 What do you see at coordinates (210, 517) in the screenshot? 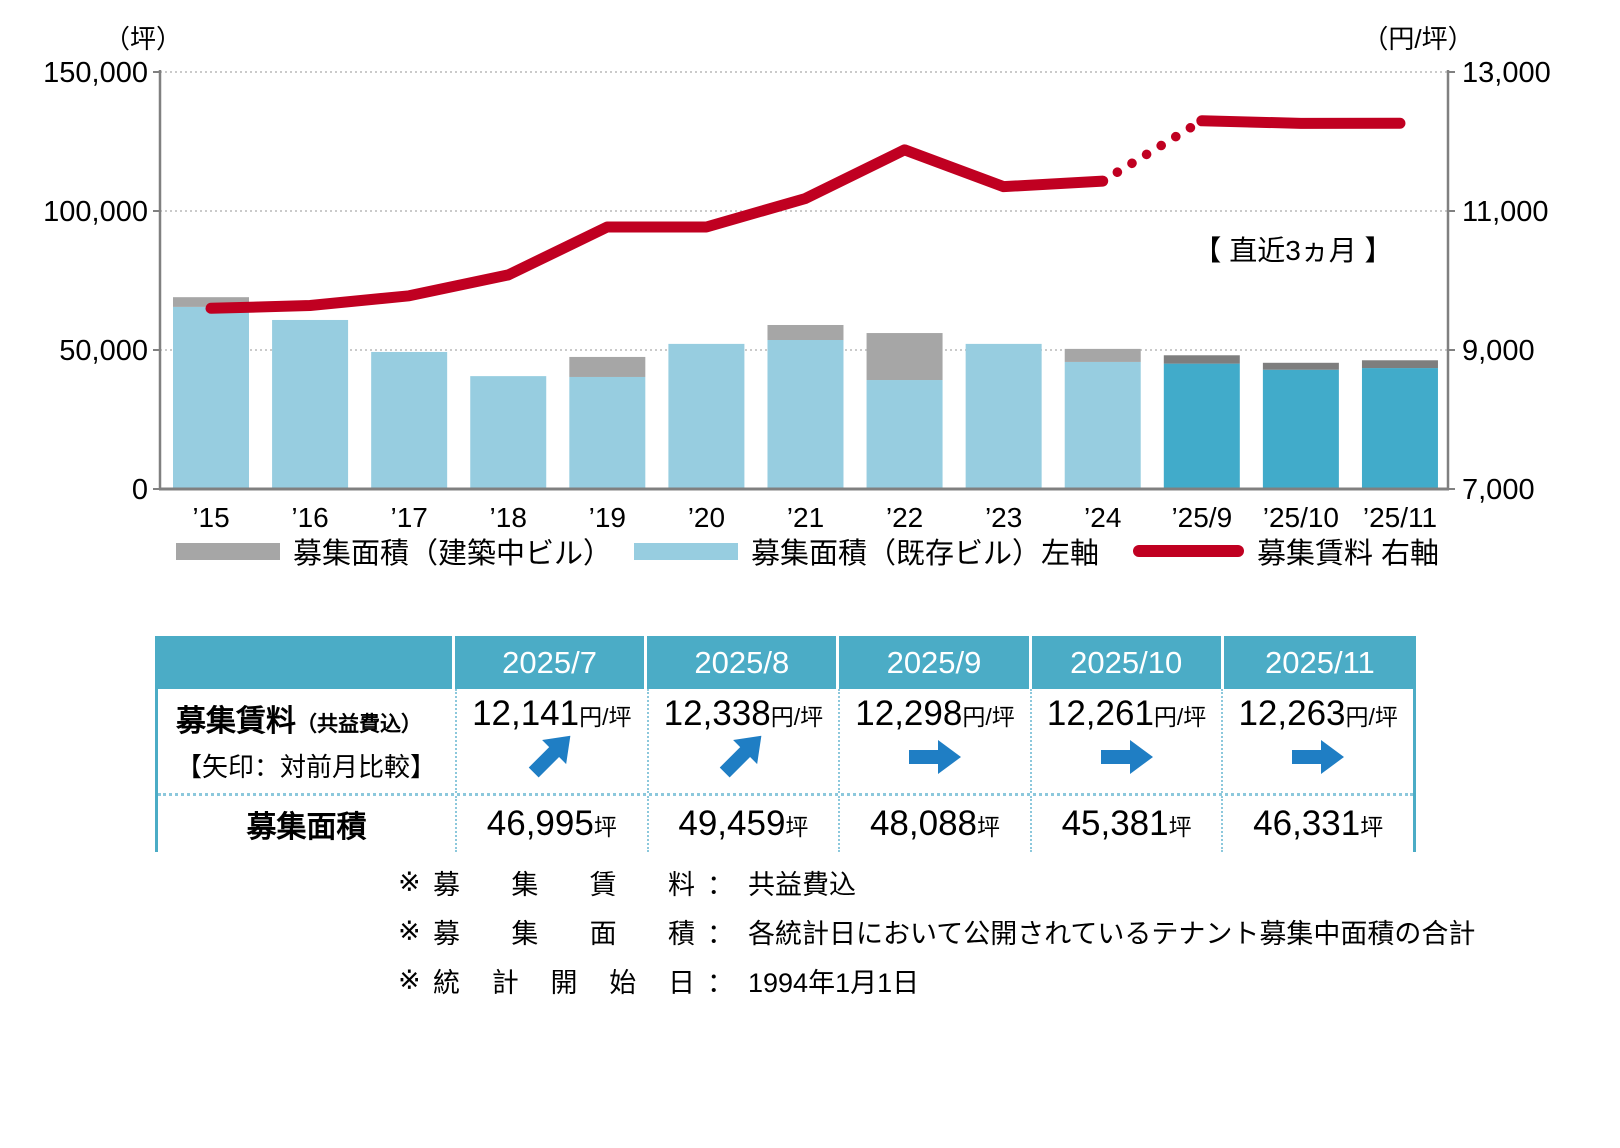
I see `x-tick-label: ’15` at bounding box center [210, 517].